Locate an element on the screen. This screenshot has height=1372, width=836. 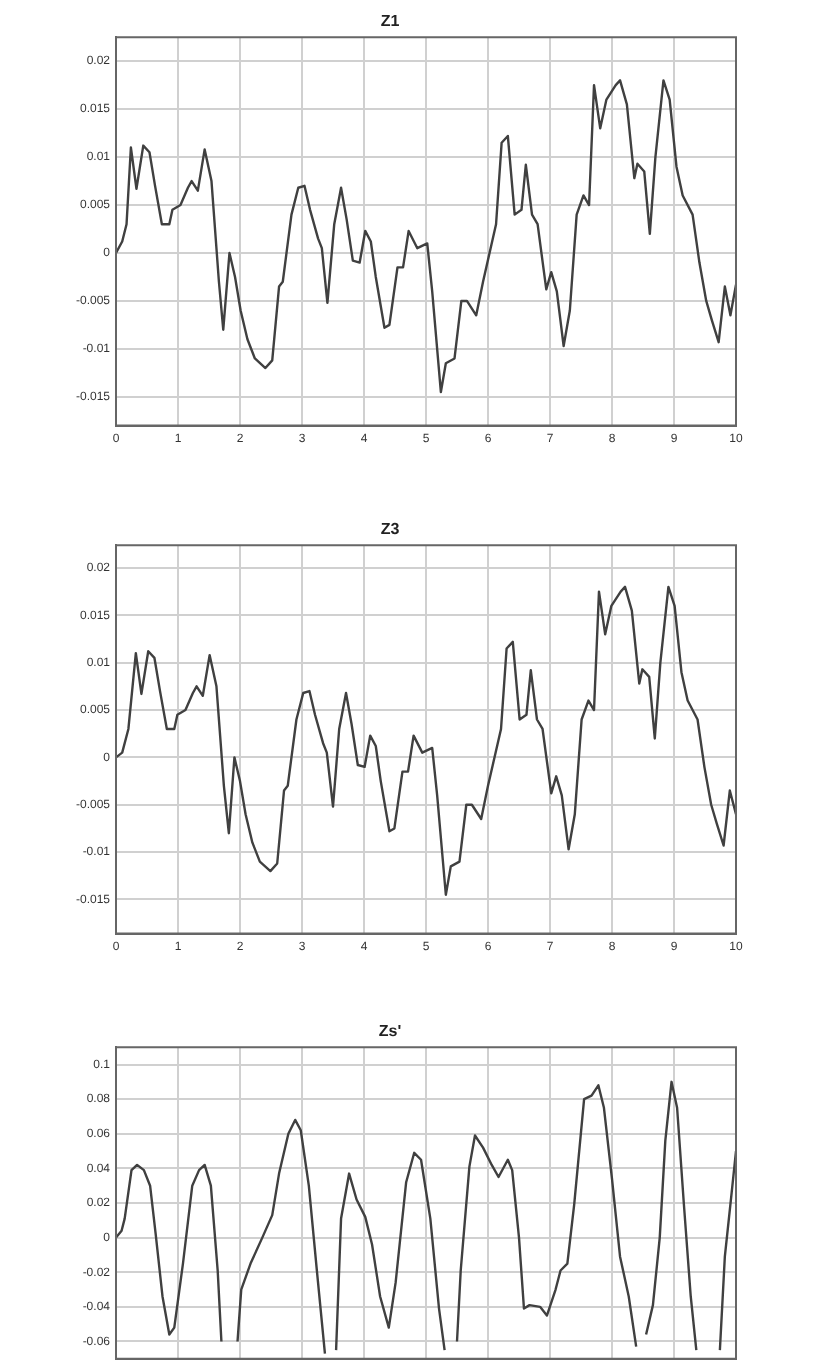
chart-title: Zs' is located at coordinates (390, 1031).